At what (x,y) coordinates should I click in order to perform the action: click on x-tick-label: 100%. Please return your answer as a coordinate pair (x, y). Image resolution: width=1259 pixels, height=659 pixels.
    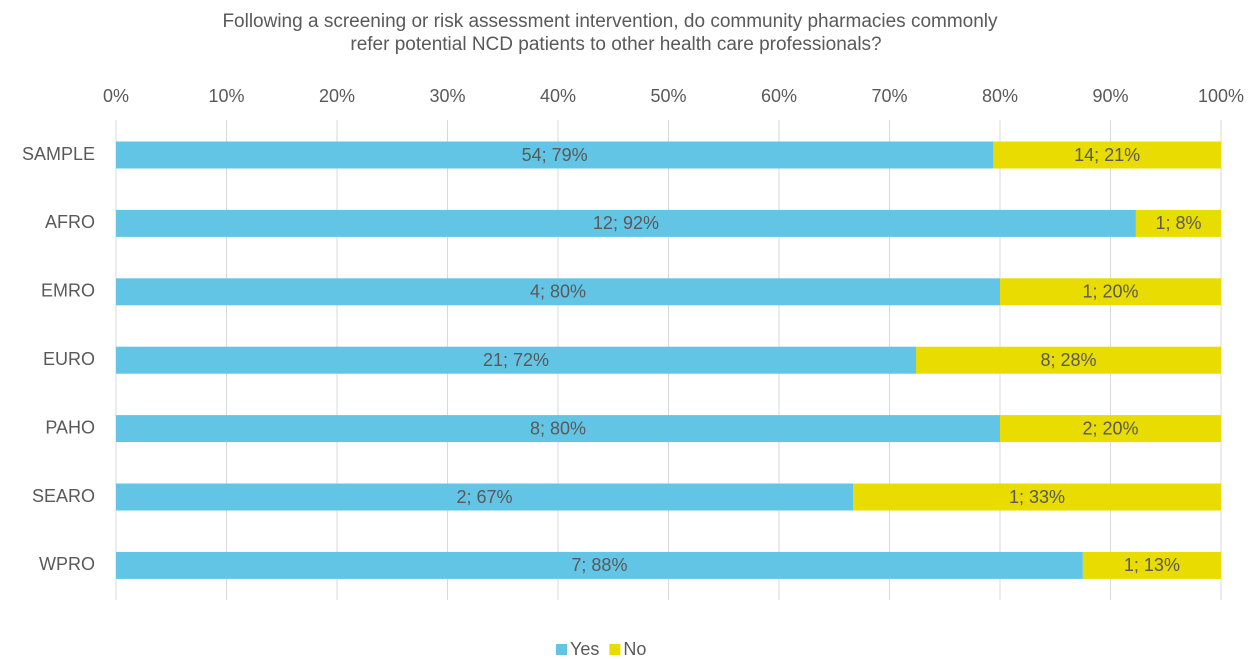
    Looking at the image, I should click on (1221, 96).